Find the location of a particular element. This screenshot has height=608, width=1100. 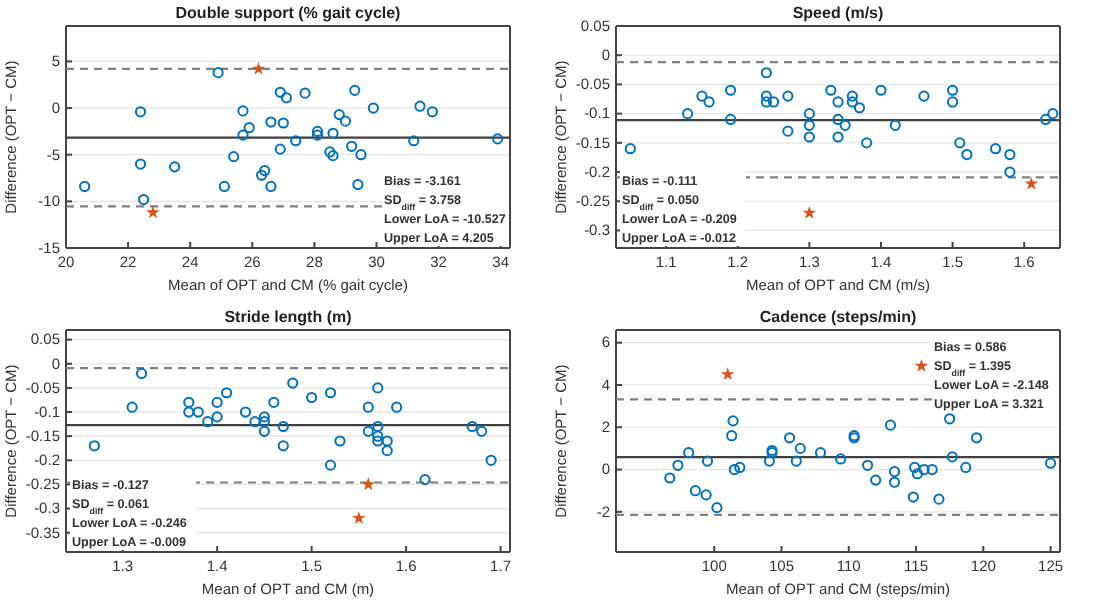

chart-title: Stride length (m) is located at coordinates (288, 317).